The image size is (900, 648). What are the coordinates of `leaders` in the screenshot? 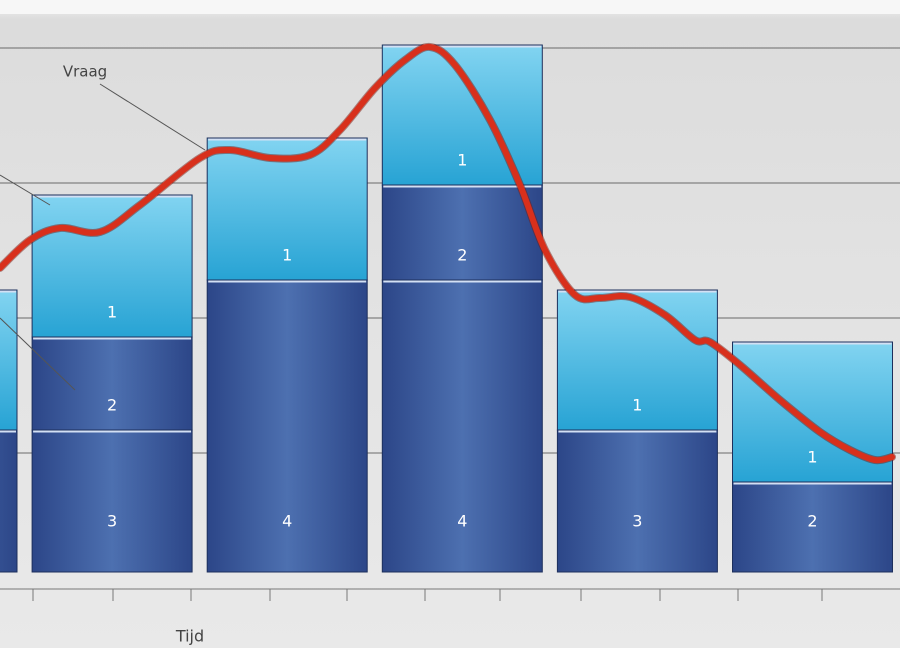 It's located at (103, 237).